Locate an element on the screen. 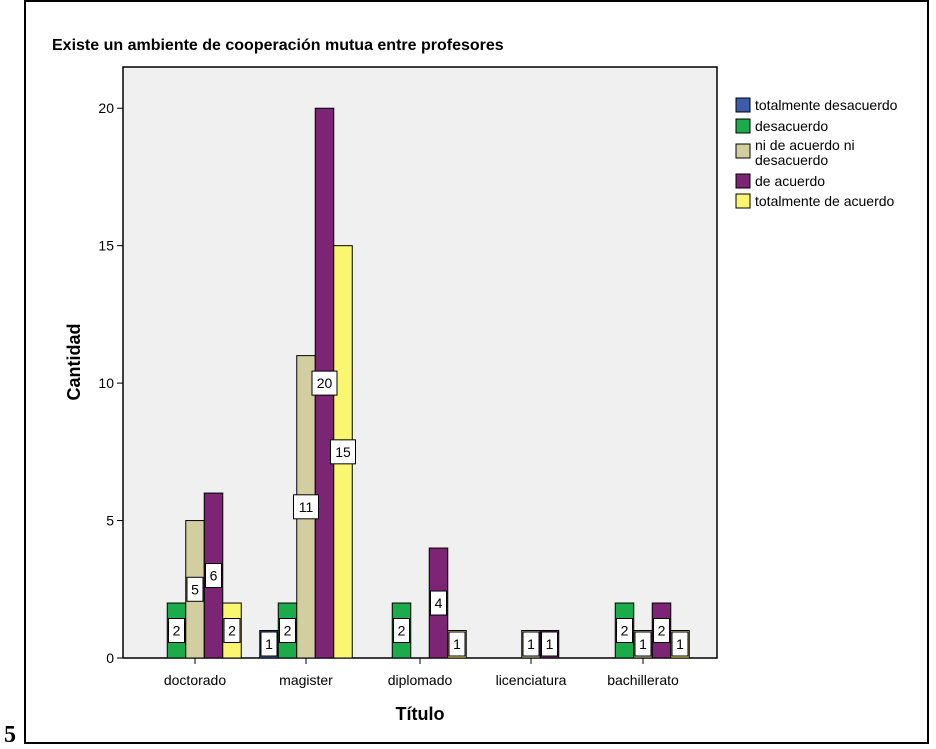 This screenshot has height=749, width=936. legend-item: ni de acuerdo ni desacuerdo is located at coordinates (795, 152).